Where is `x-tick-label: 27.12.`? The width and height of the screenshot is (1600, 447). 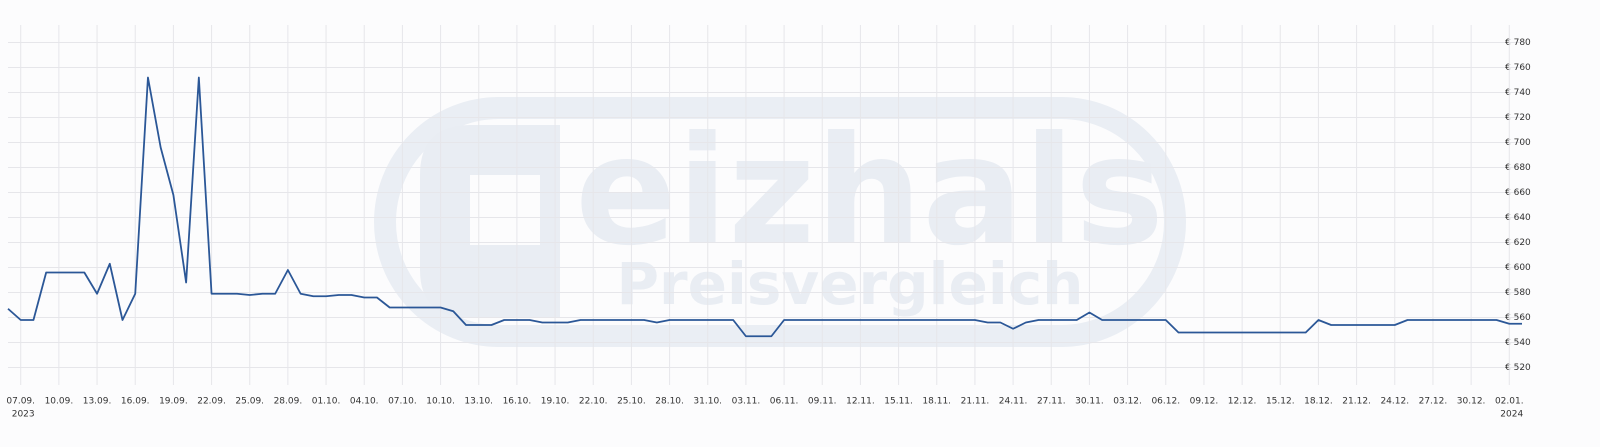 x-tick-label: 27.12. is located at coordinates (1433, 402).